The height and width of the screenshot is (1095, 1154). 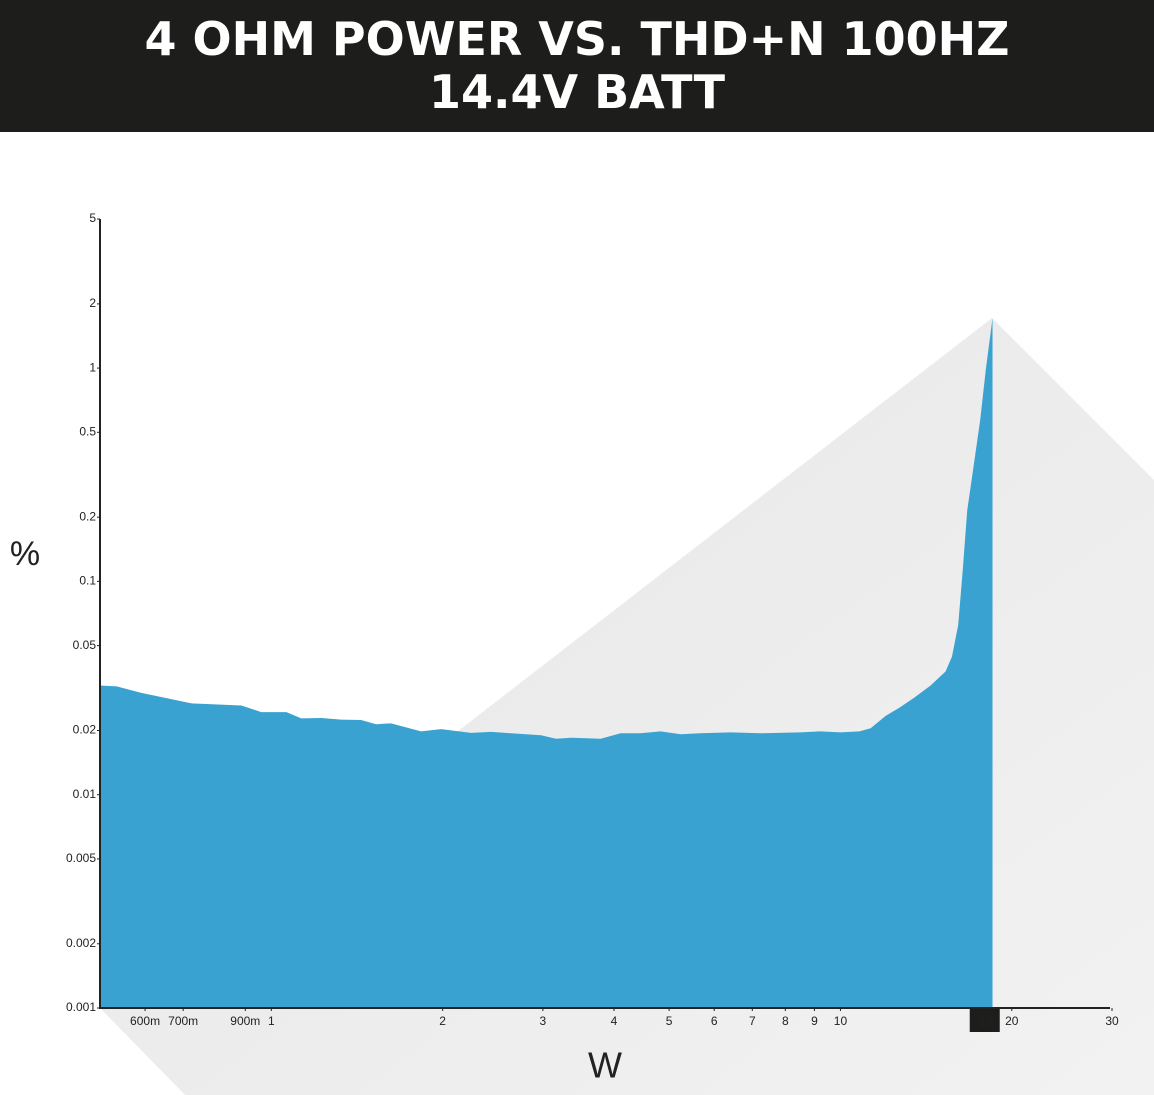 What do you see at coordinates (92, 303) in the screenshot?
I see `y-tick-label: 2` at bounding box center [92, 303].